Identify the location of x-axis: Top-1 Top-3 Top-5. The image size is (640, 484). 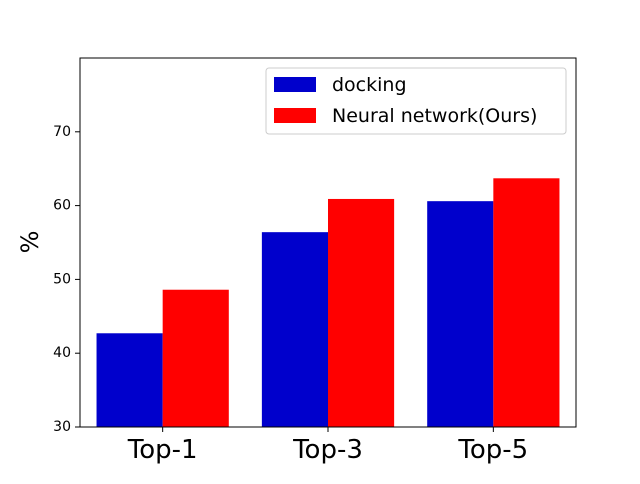
(327, 446).